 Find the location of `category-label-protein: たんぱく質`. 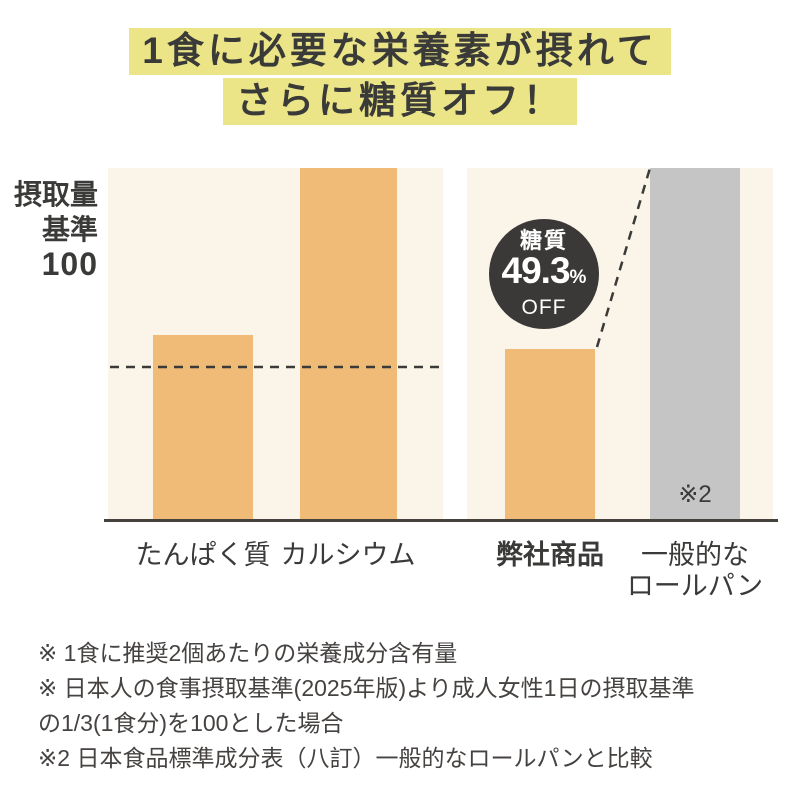

category-label-protein: たんぱく質 is located at coordinates (203, 555).